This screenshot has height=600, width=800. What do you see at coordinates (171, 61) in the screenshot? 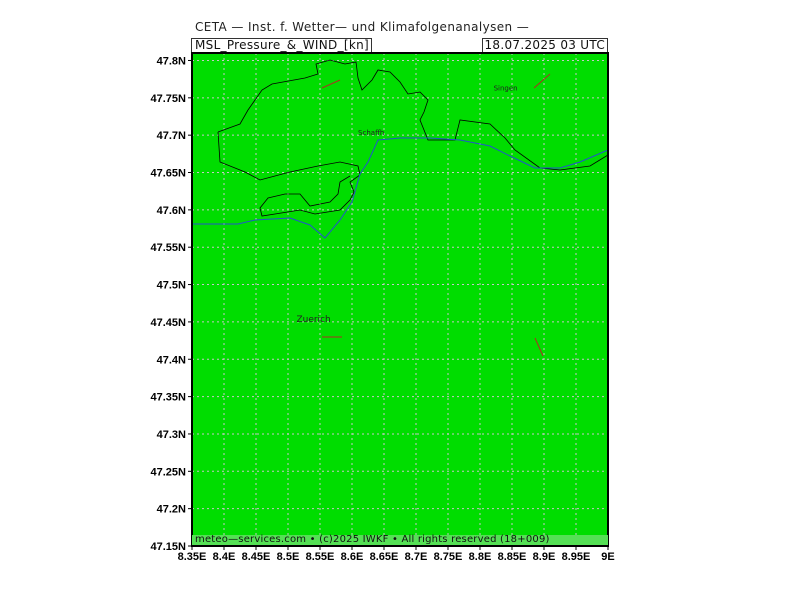
I see `y-tick-label: 47.8N` at bounding box center [171, 61].